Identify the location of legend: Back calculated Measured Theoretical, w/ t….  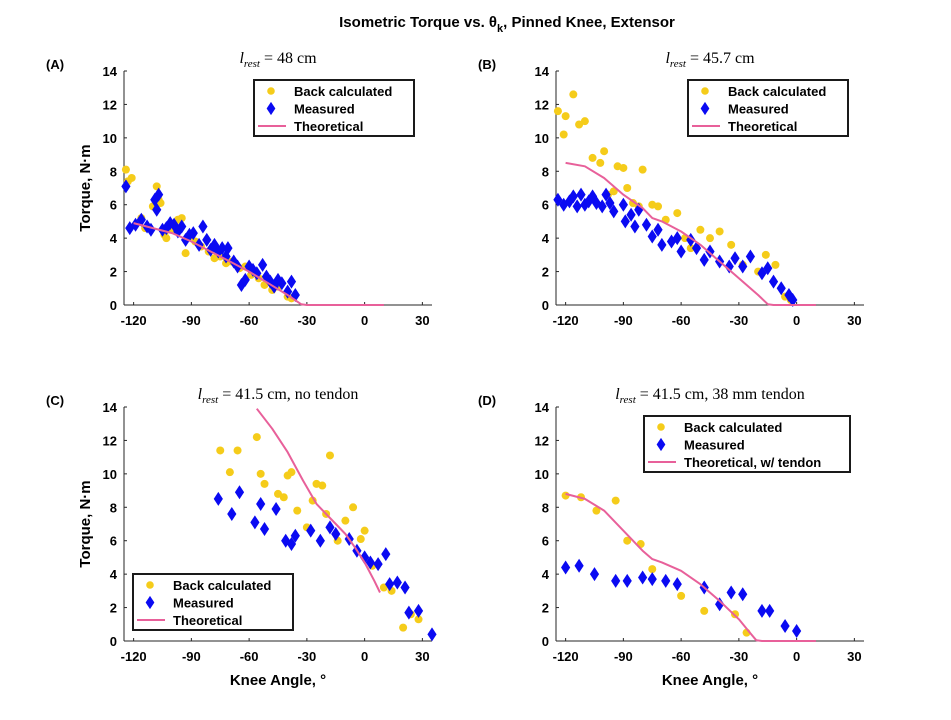
(747, 444).